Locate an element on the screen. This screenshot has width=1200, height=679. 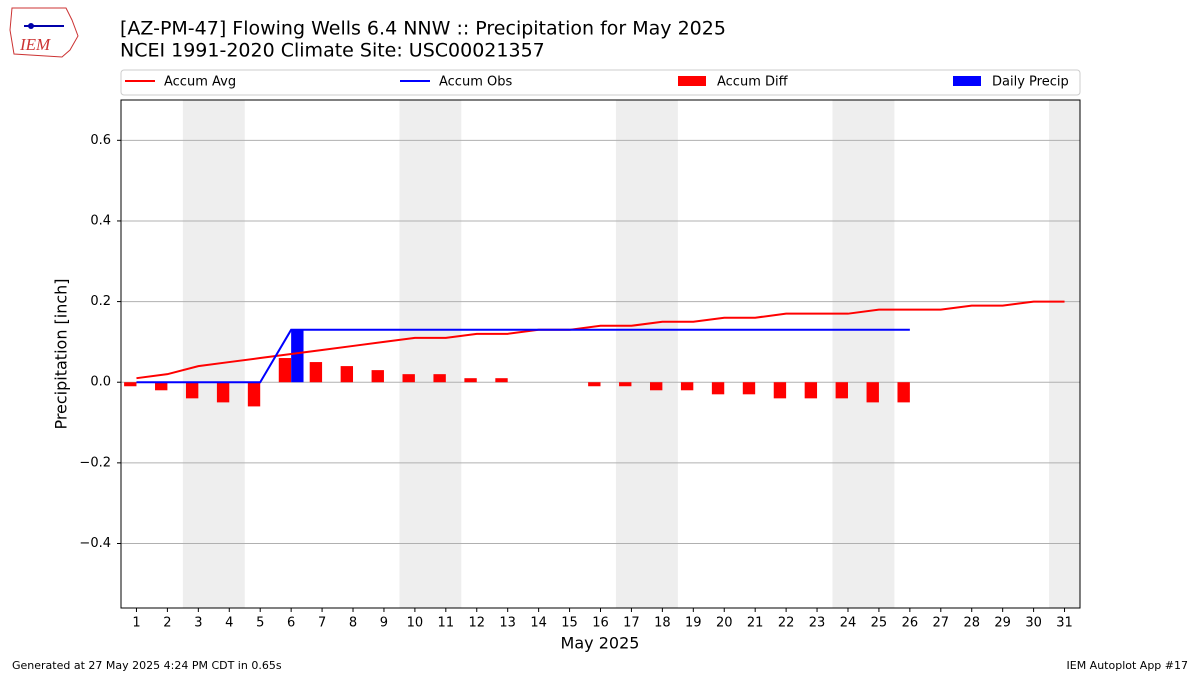
x-tick-label: 19 is located at coordinates (693, 623).